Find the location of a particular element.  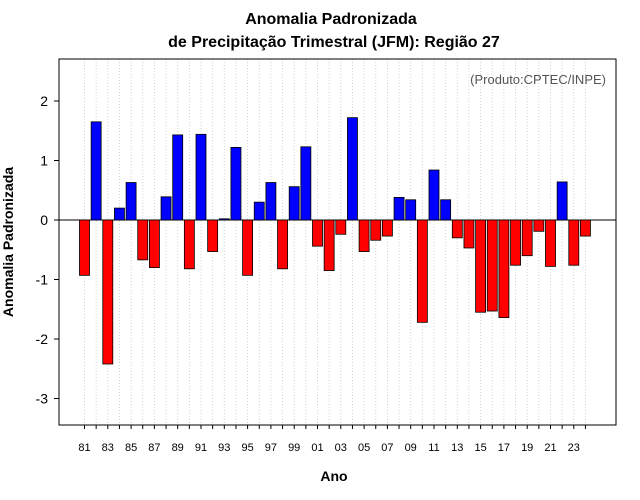

chart-title: Anomalia Padronizada is located at coordinates (331, 19).